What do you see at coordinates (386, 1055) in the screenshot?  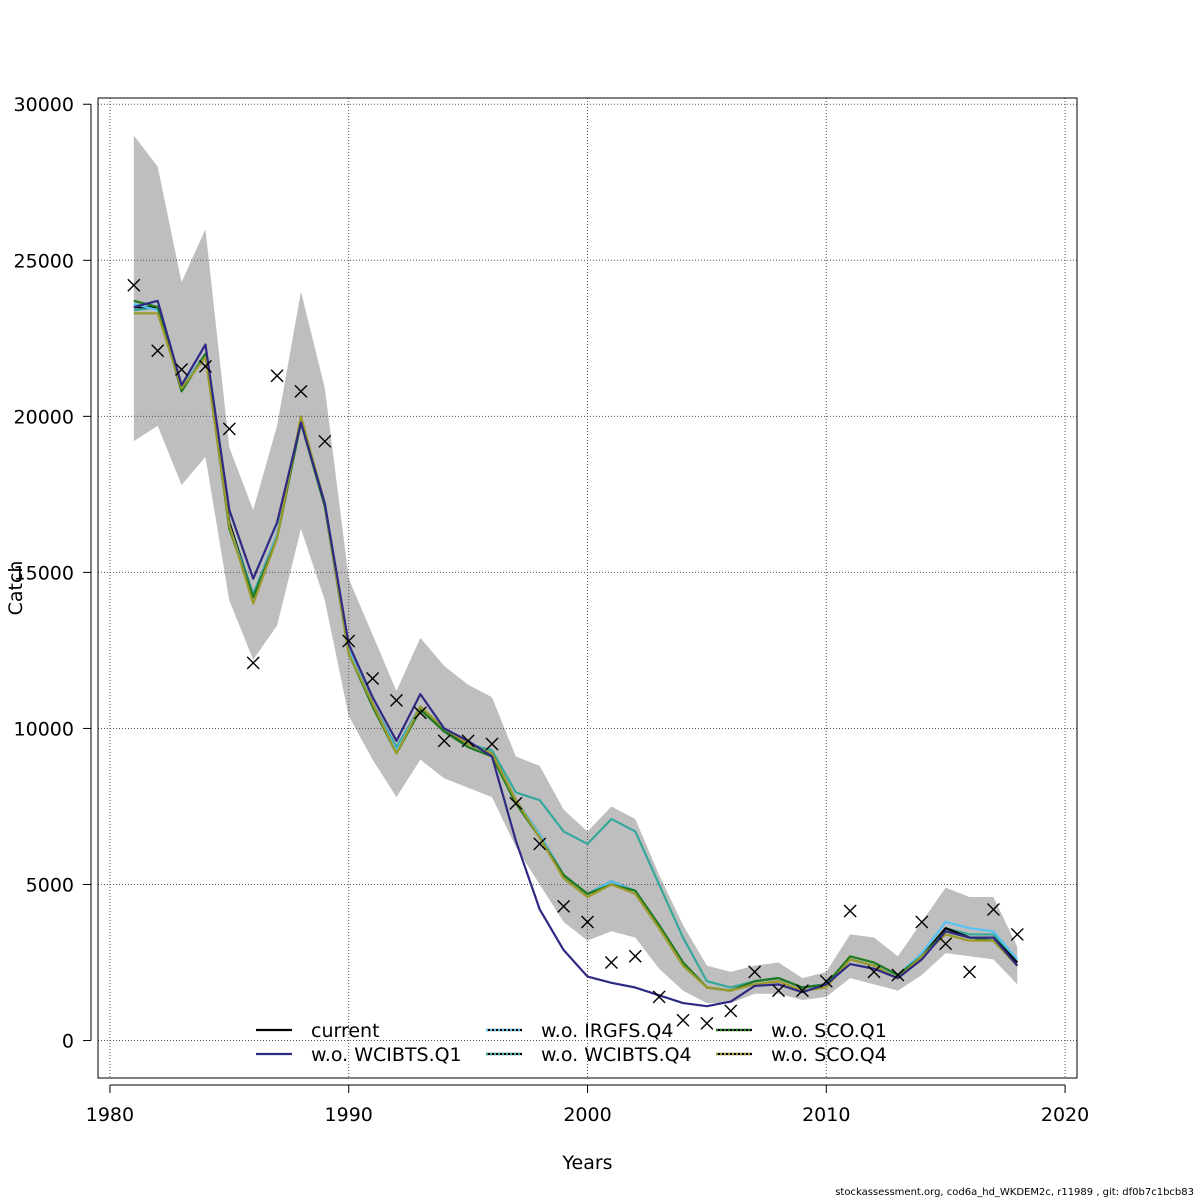 I see `legend-label: w.o. WCIBTS.Q1` at bounding box center [386, 1055].